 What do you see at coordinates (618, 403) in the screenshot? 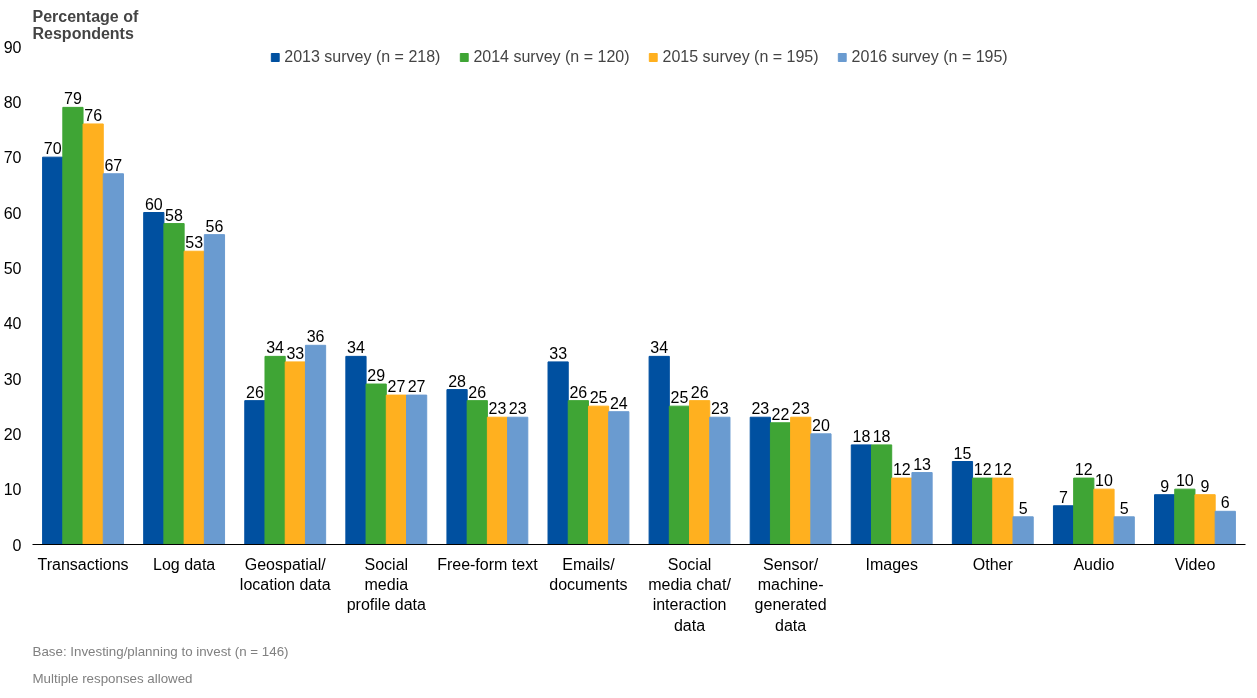
I see `data-label: 24` at bounding box center [618, 403].